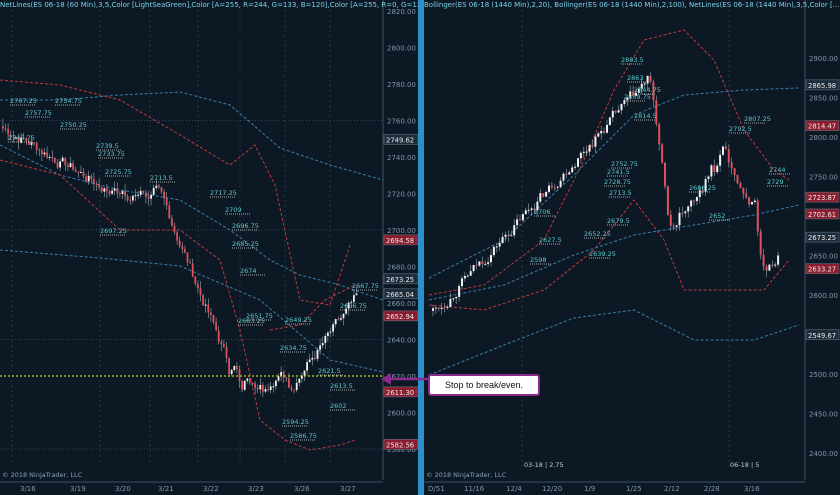 The height and width of the screenshot is (495, 840). Describe the element at coordinates (474, 489) in the screenshot. I see `date-axis-label: 11/16` at that location.